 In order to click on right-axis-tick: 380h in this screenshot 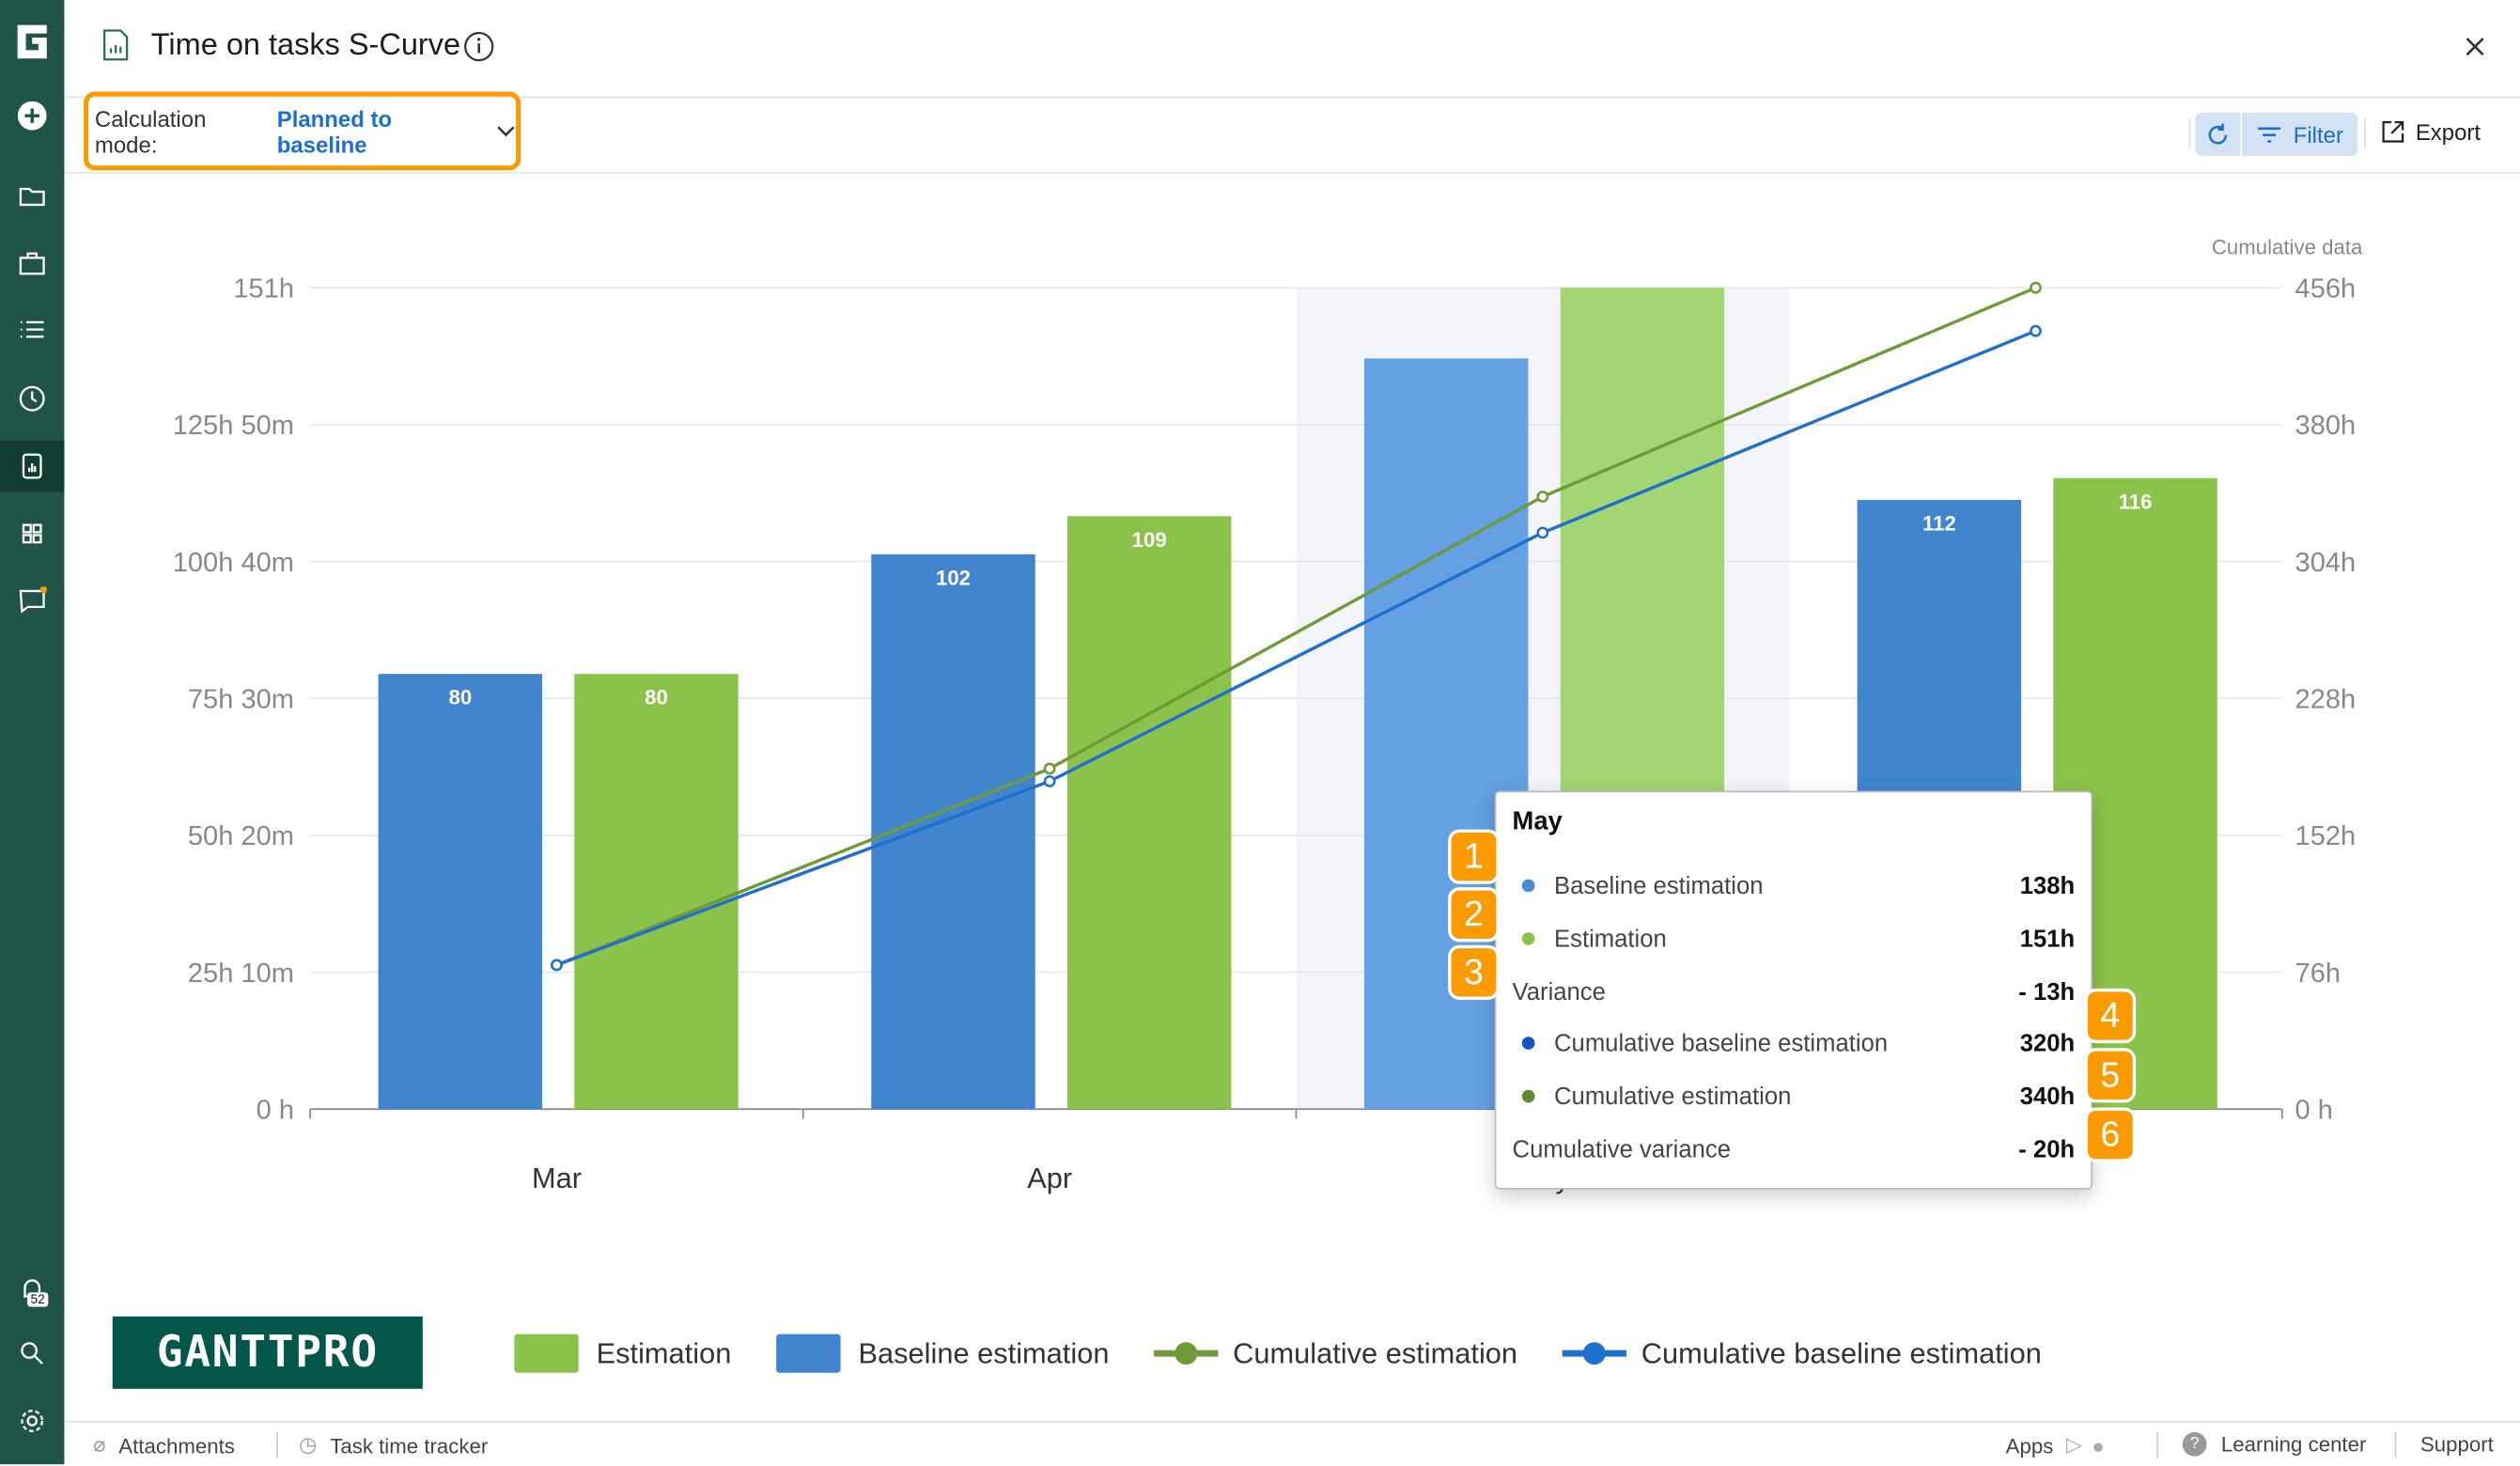, I will do `click(2326, 426)`.